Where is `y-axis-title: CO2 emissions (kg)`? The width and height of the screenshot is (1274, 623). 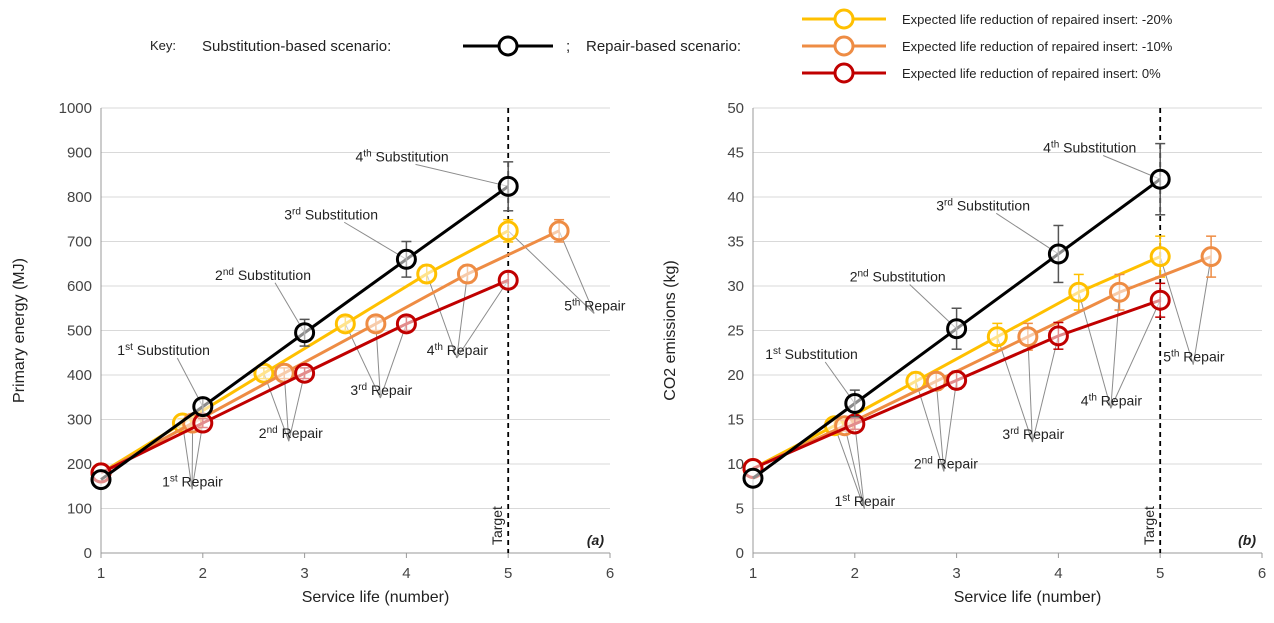 y-axis-title: CO2 emissions (kg) is located at coordinates (670, 330).